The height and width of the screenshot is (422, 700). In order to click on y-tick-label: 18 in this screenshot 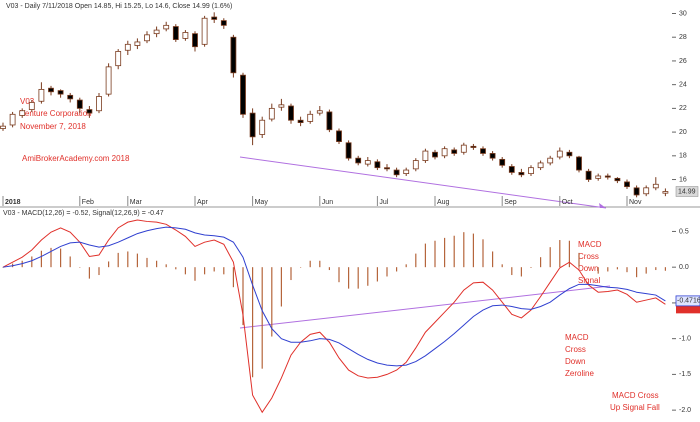, I will do `click(683, 156)`.